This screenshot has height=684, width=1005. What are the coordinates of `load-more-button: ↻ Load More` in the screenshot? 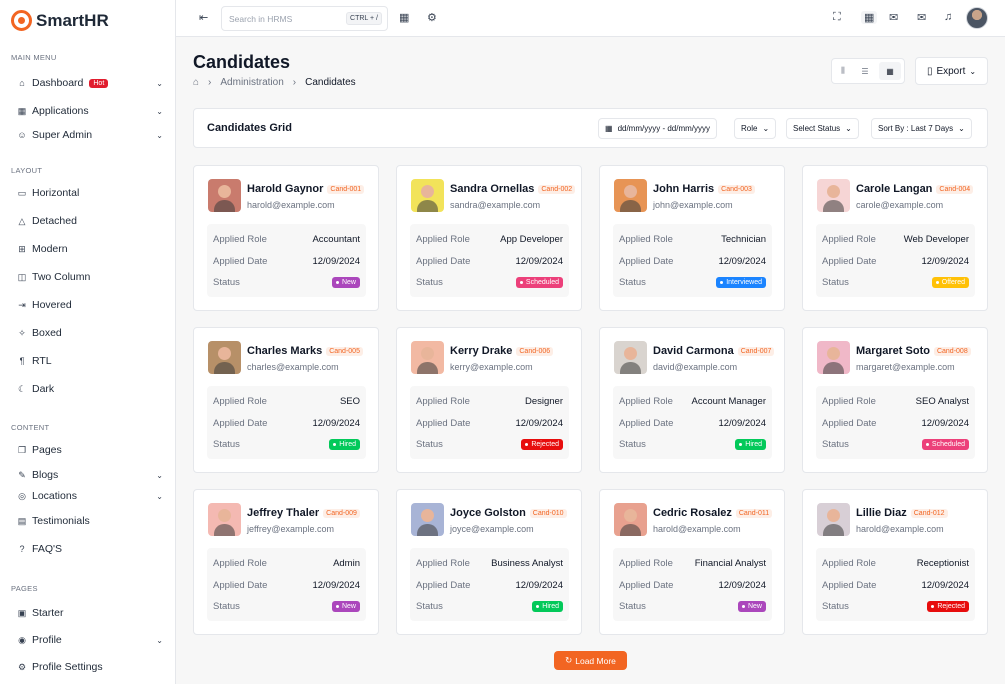 It's located at (590, 660).